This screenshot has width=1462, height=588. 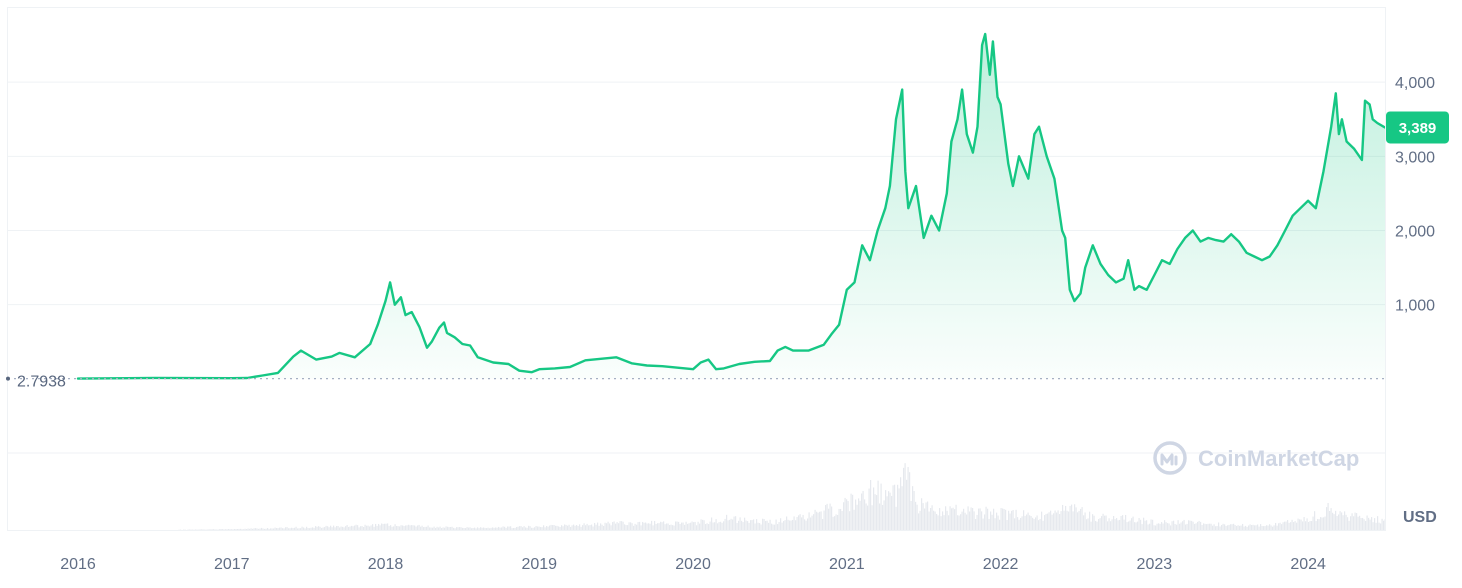 I want to click on x-tick-label: 2023, so click(x=1155, y=564).